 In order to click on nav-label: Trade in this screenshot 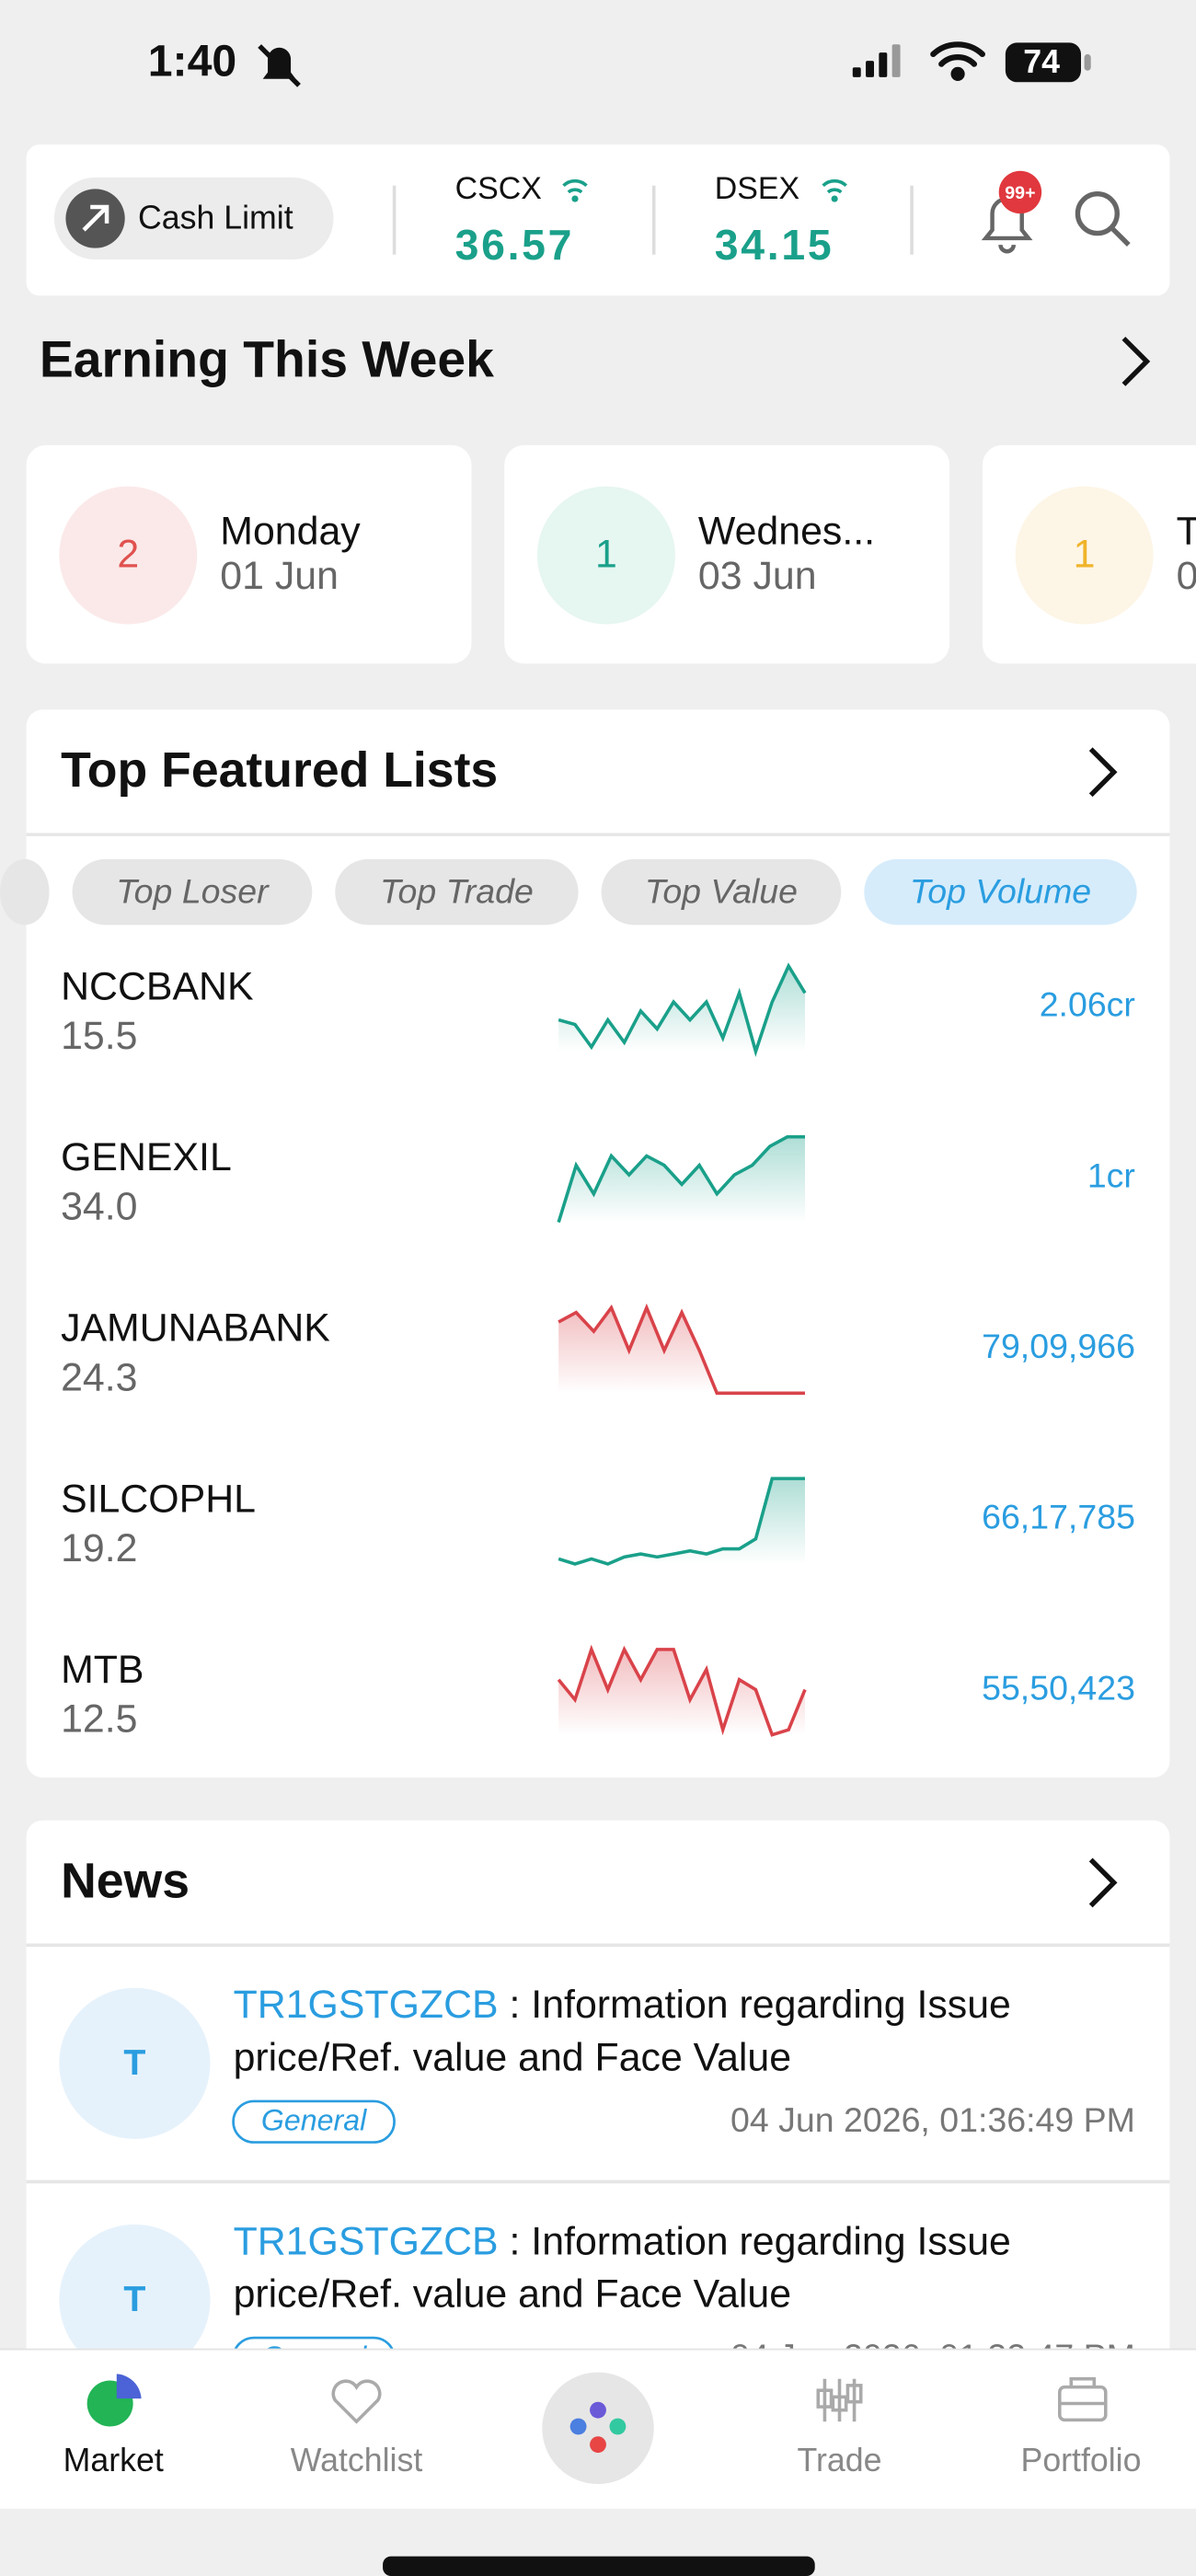, I will do `click(840, 2460)`.